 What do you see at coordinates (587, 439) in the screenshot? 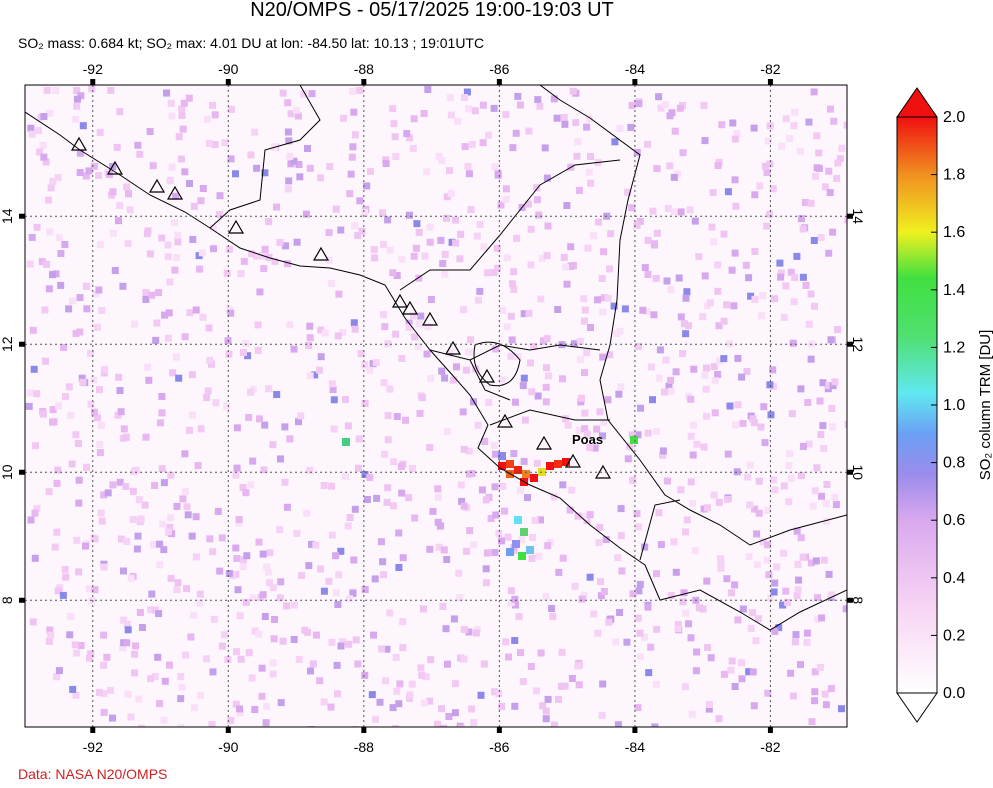
I see `volcano-label: Poas` at bounding box center [587, 439].